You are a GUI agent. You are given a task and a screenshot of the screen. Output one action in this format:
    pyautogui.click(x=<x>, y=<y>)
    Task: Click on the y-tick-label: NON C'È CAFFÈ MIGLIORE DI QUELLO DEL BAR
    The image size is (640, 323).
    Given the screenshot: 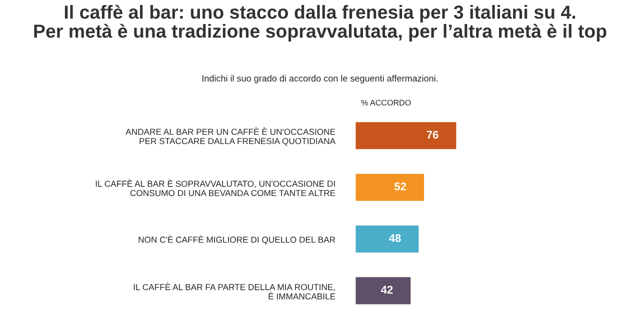 What is the action you would take?
    pyautogui.click(x=237, y=239)
    